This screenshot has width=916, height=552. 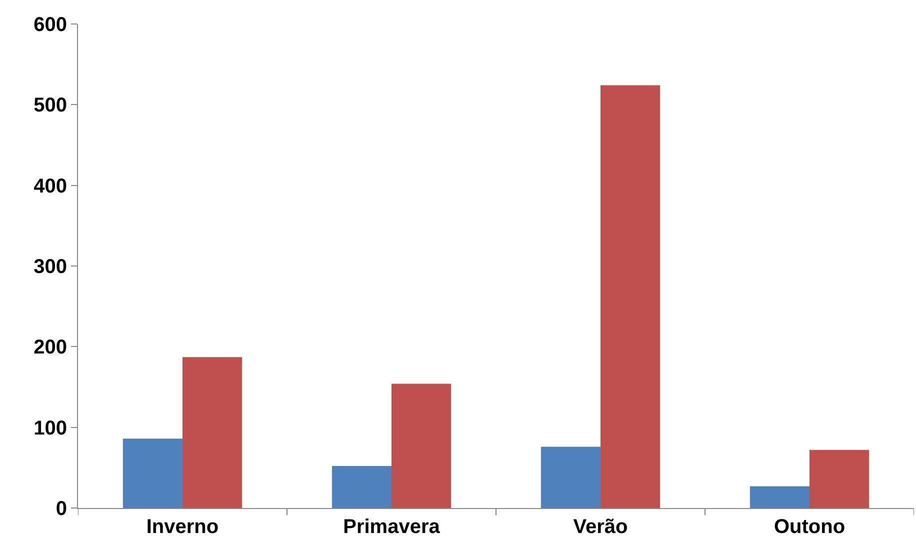 I want to click on y-tick-label: 200, so click(x=50, y=347).